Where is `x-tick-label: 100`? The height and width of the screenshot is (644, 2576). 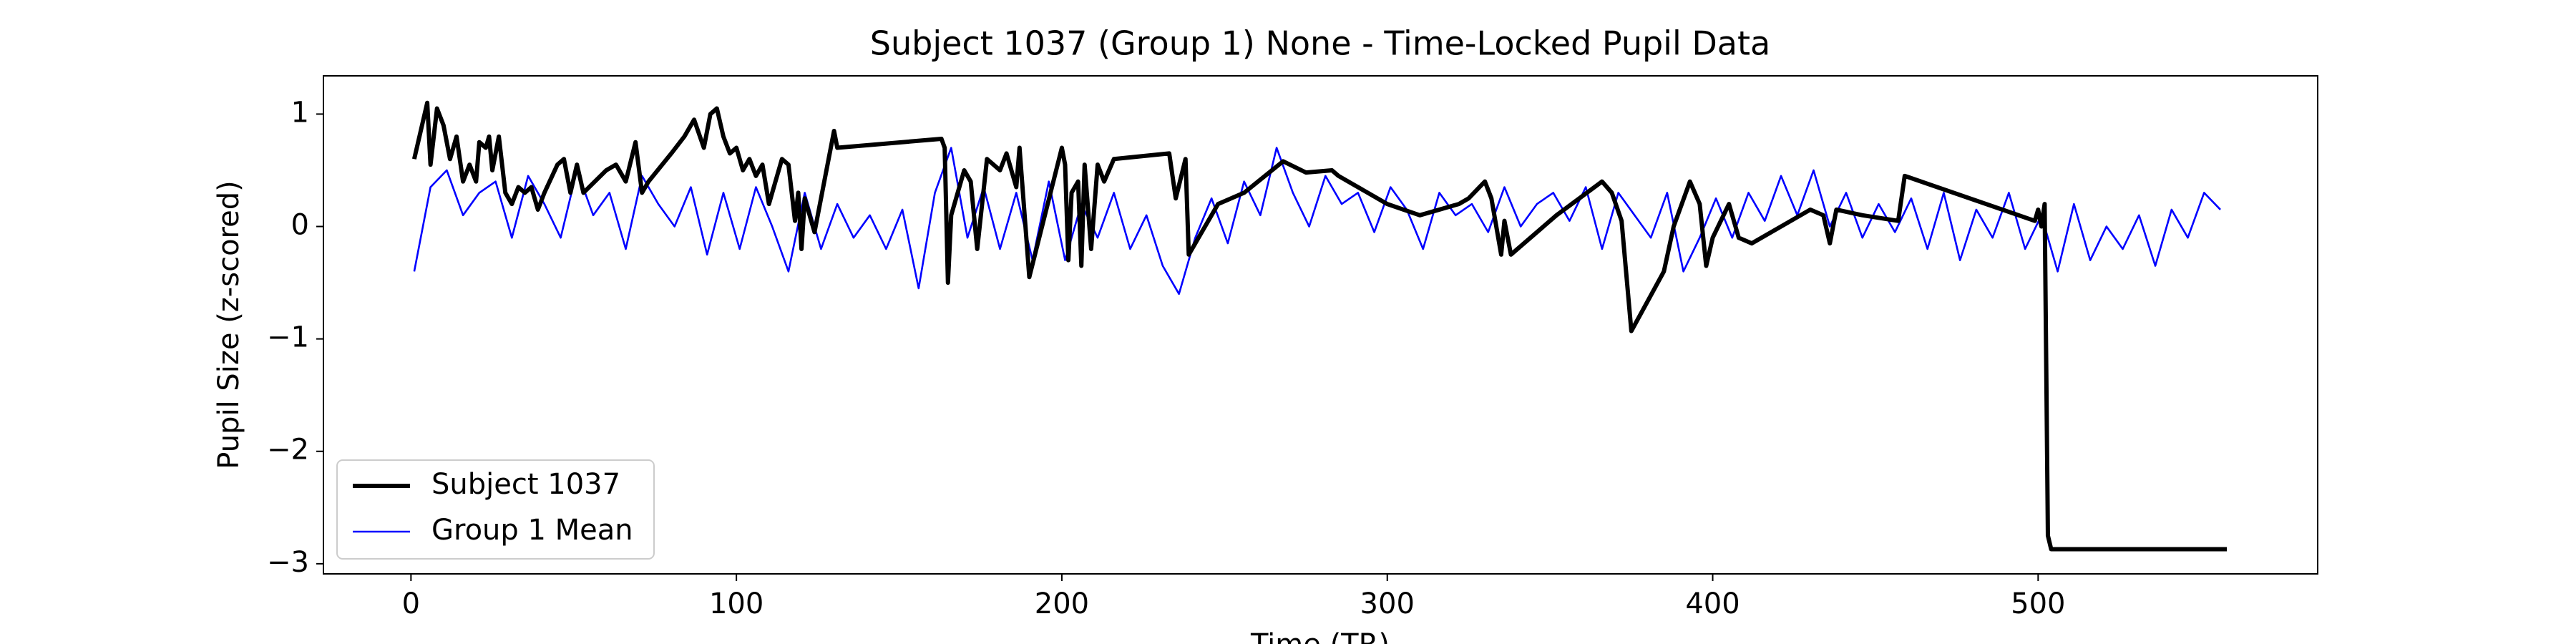 x-tick-label: 100 is located at coordinates (736, 603).